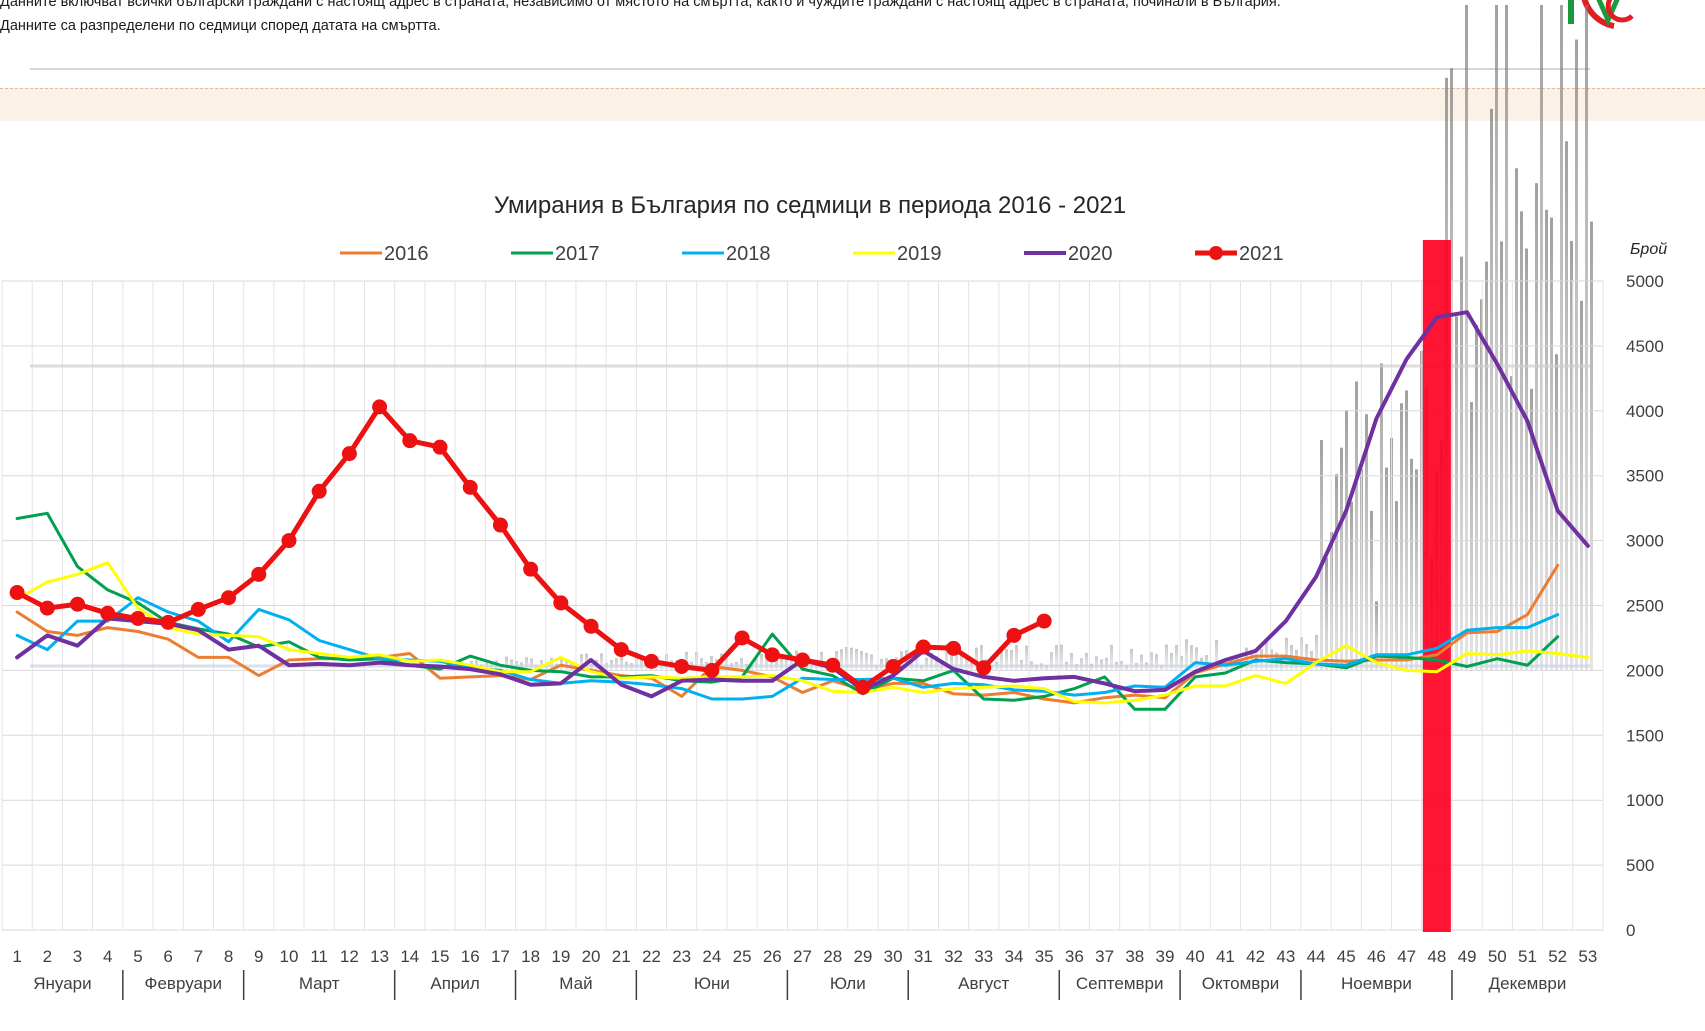  What do you see at coordinates (1571, 12) in the screenshot?
I see `logo-green-bar` at bounding box center [1571, 12].